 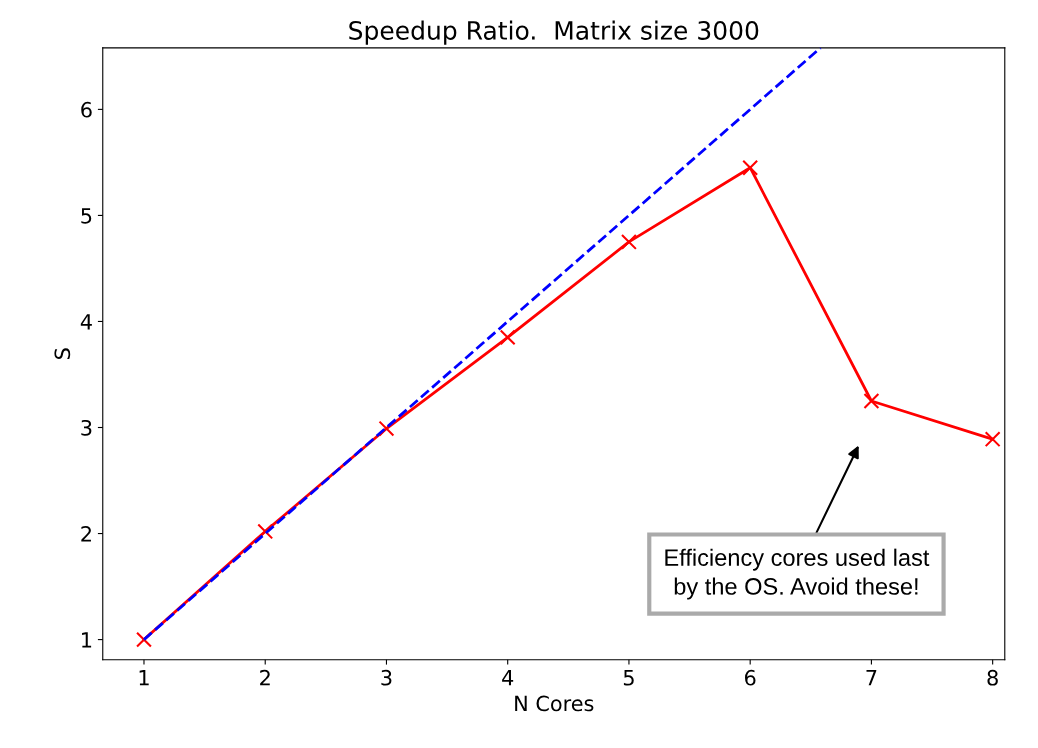 I want to click on x-tick-label: 5, so click(x=628, y=678).